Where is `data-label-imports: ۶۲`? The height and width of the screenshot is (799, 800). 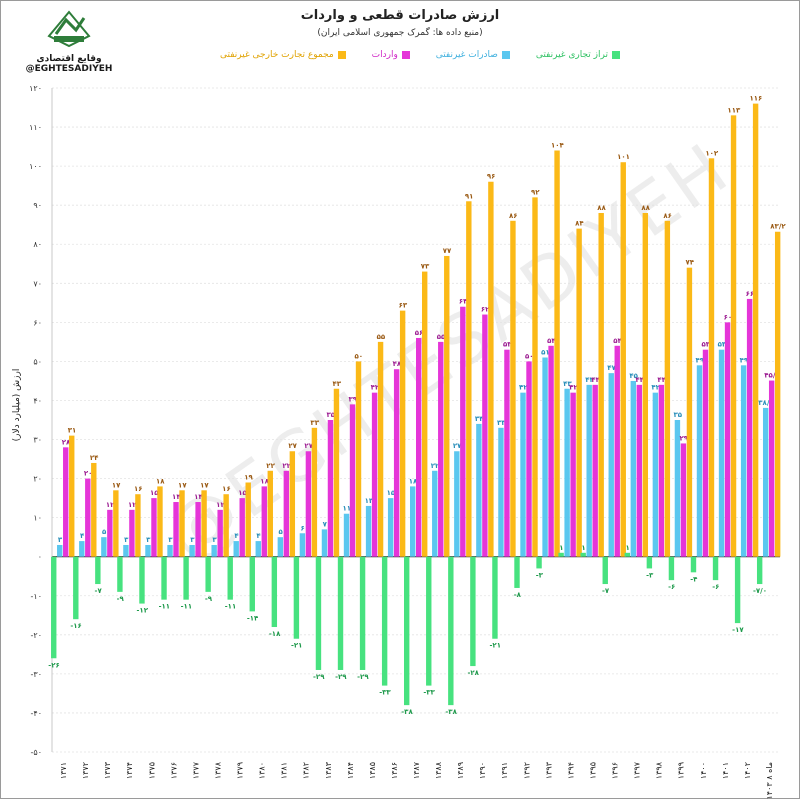
data-label-imports: ۶۲ is located at coordinates (485, 310).